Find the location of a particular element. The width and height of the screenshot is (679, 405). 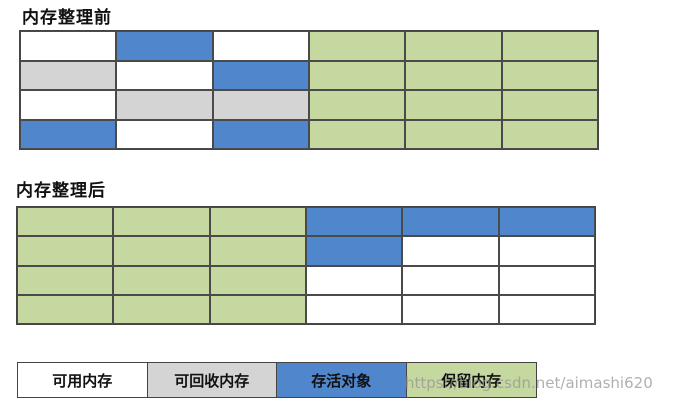

legend-item-free: 可用内存 is located at coordinates (83, 380).